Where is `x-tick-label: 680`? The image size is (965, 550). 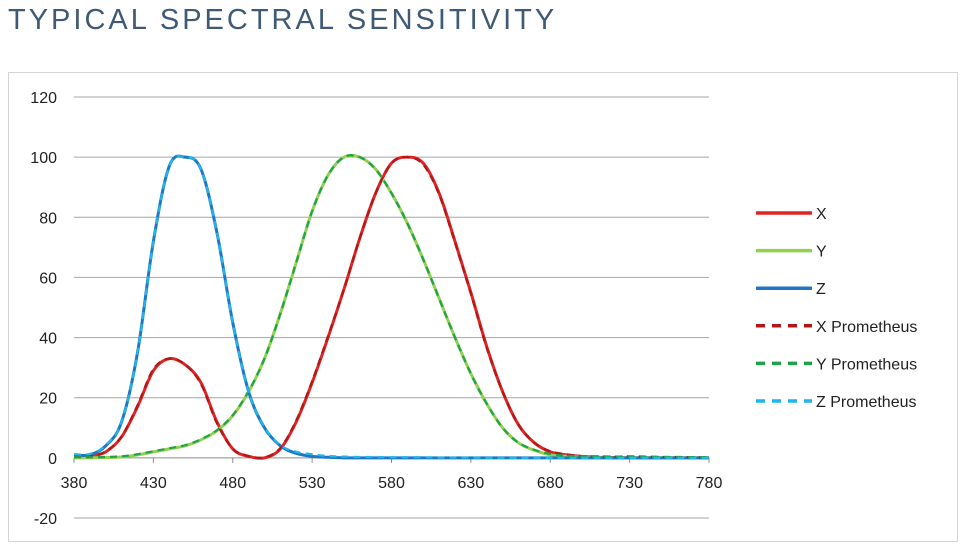 x-tick-label: 680 is located at coordinates (550, 483).